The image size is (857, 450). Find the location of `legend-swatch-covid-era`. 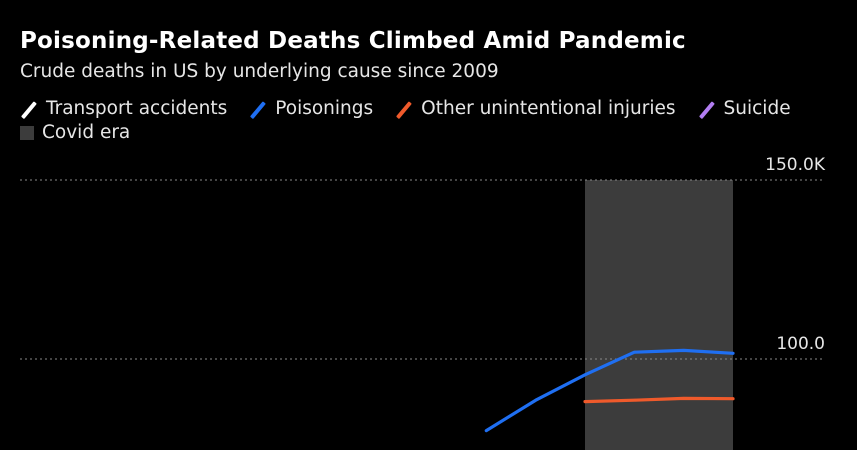

legend-swatch-covid-era is located at coordinates (27, 132).